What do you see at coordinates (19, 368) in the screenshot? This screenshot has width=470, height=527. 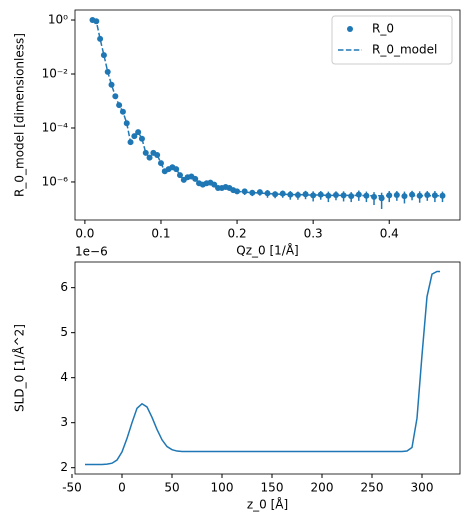 I see `y-axis-label: SLD_0 [1/Å^2]` at bounding box center [19, 368].